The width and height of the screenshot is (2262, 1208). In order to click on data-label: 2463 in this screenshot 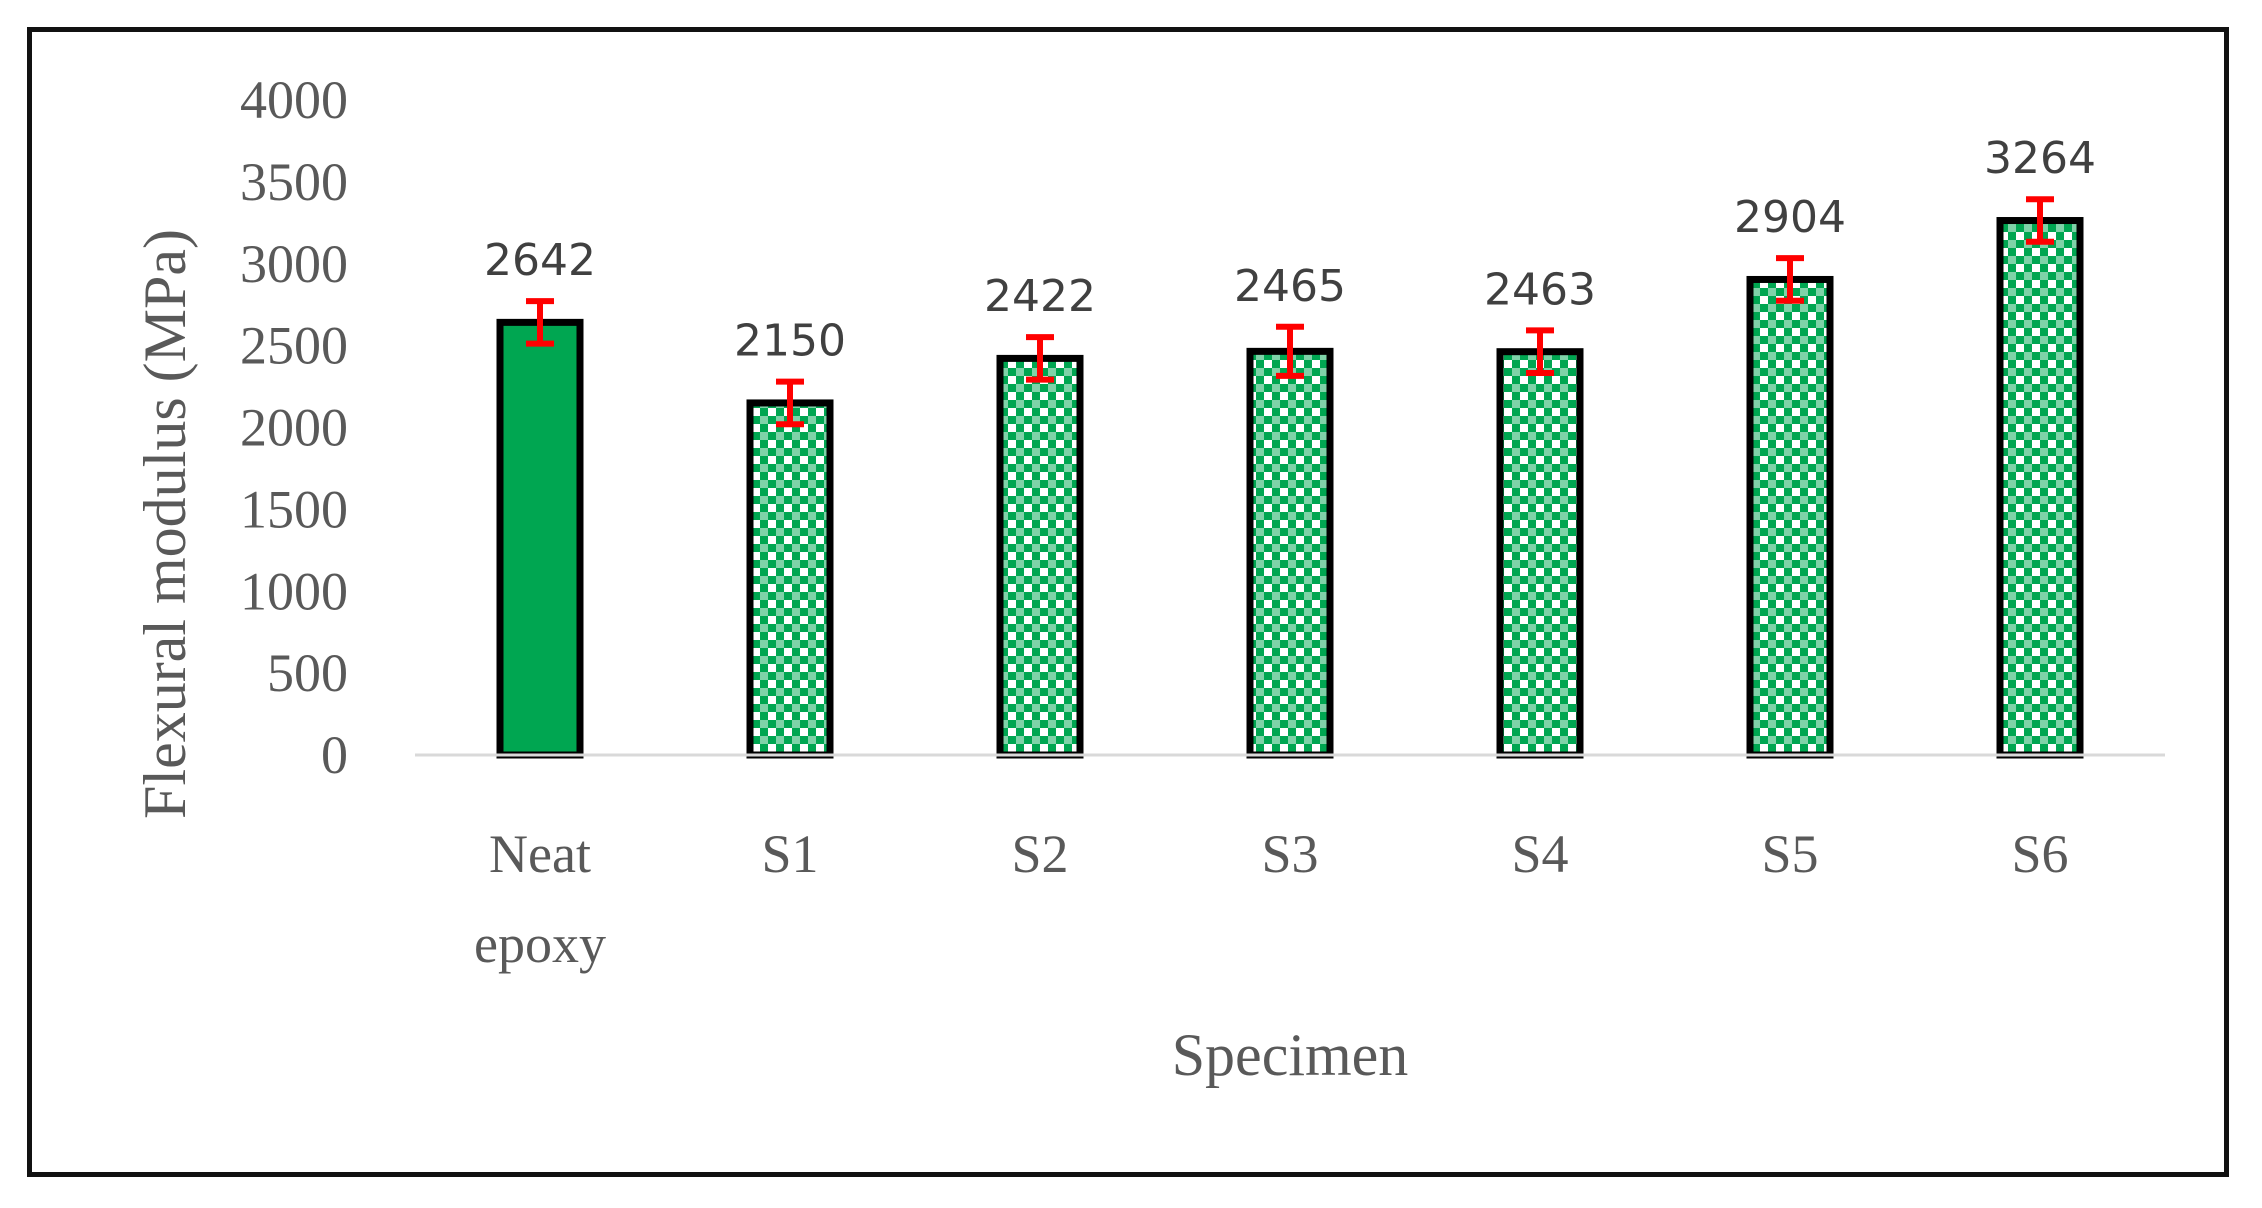, I will do `click(1540, 289)`.